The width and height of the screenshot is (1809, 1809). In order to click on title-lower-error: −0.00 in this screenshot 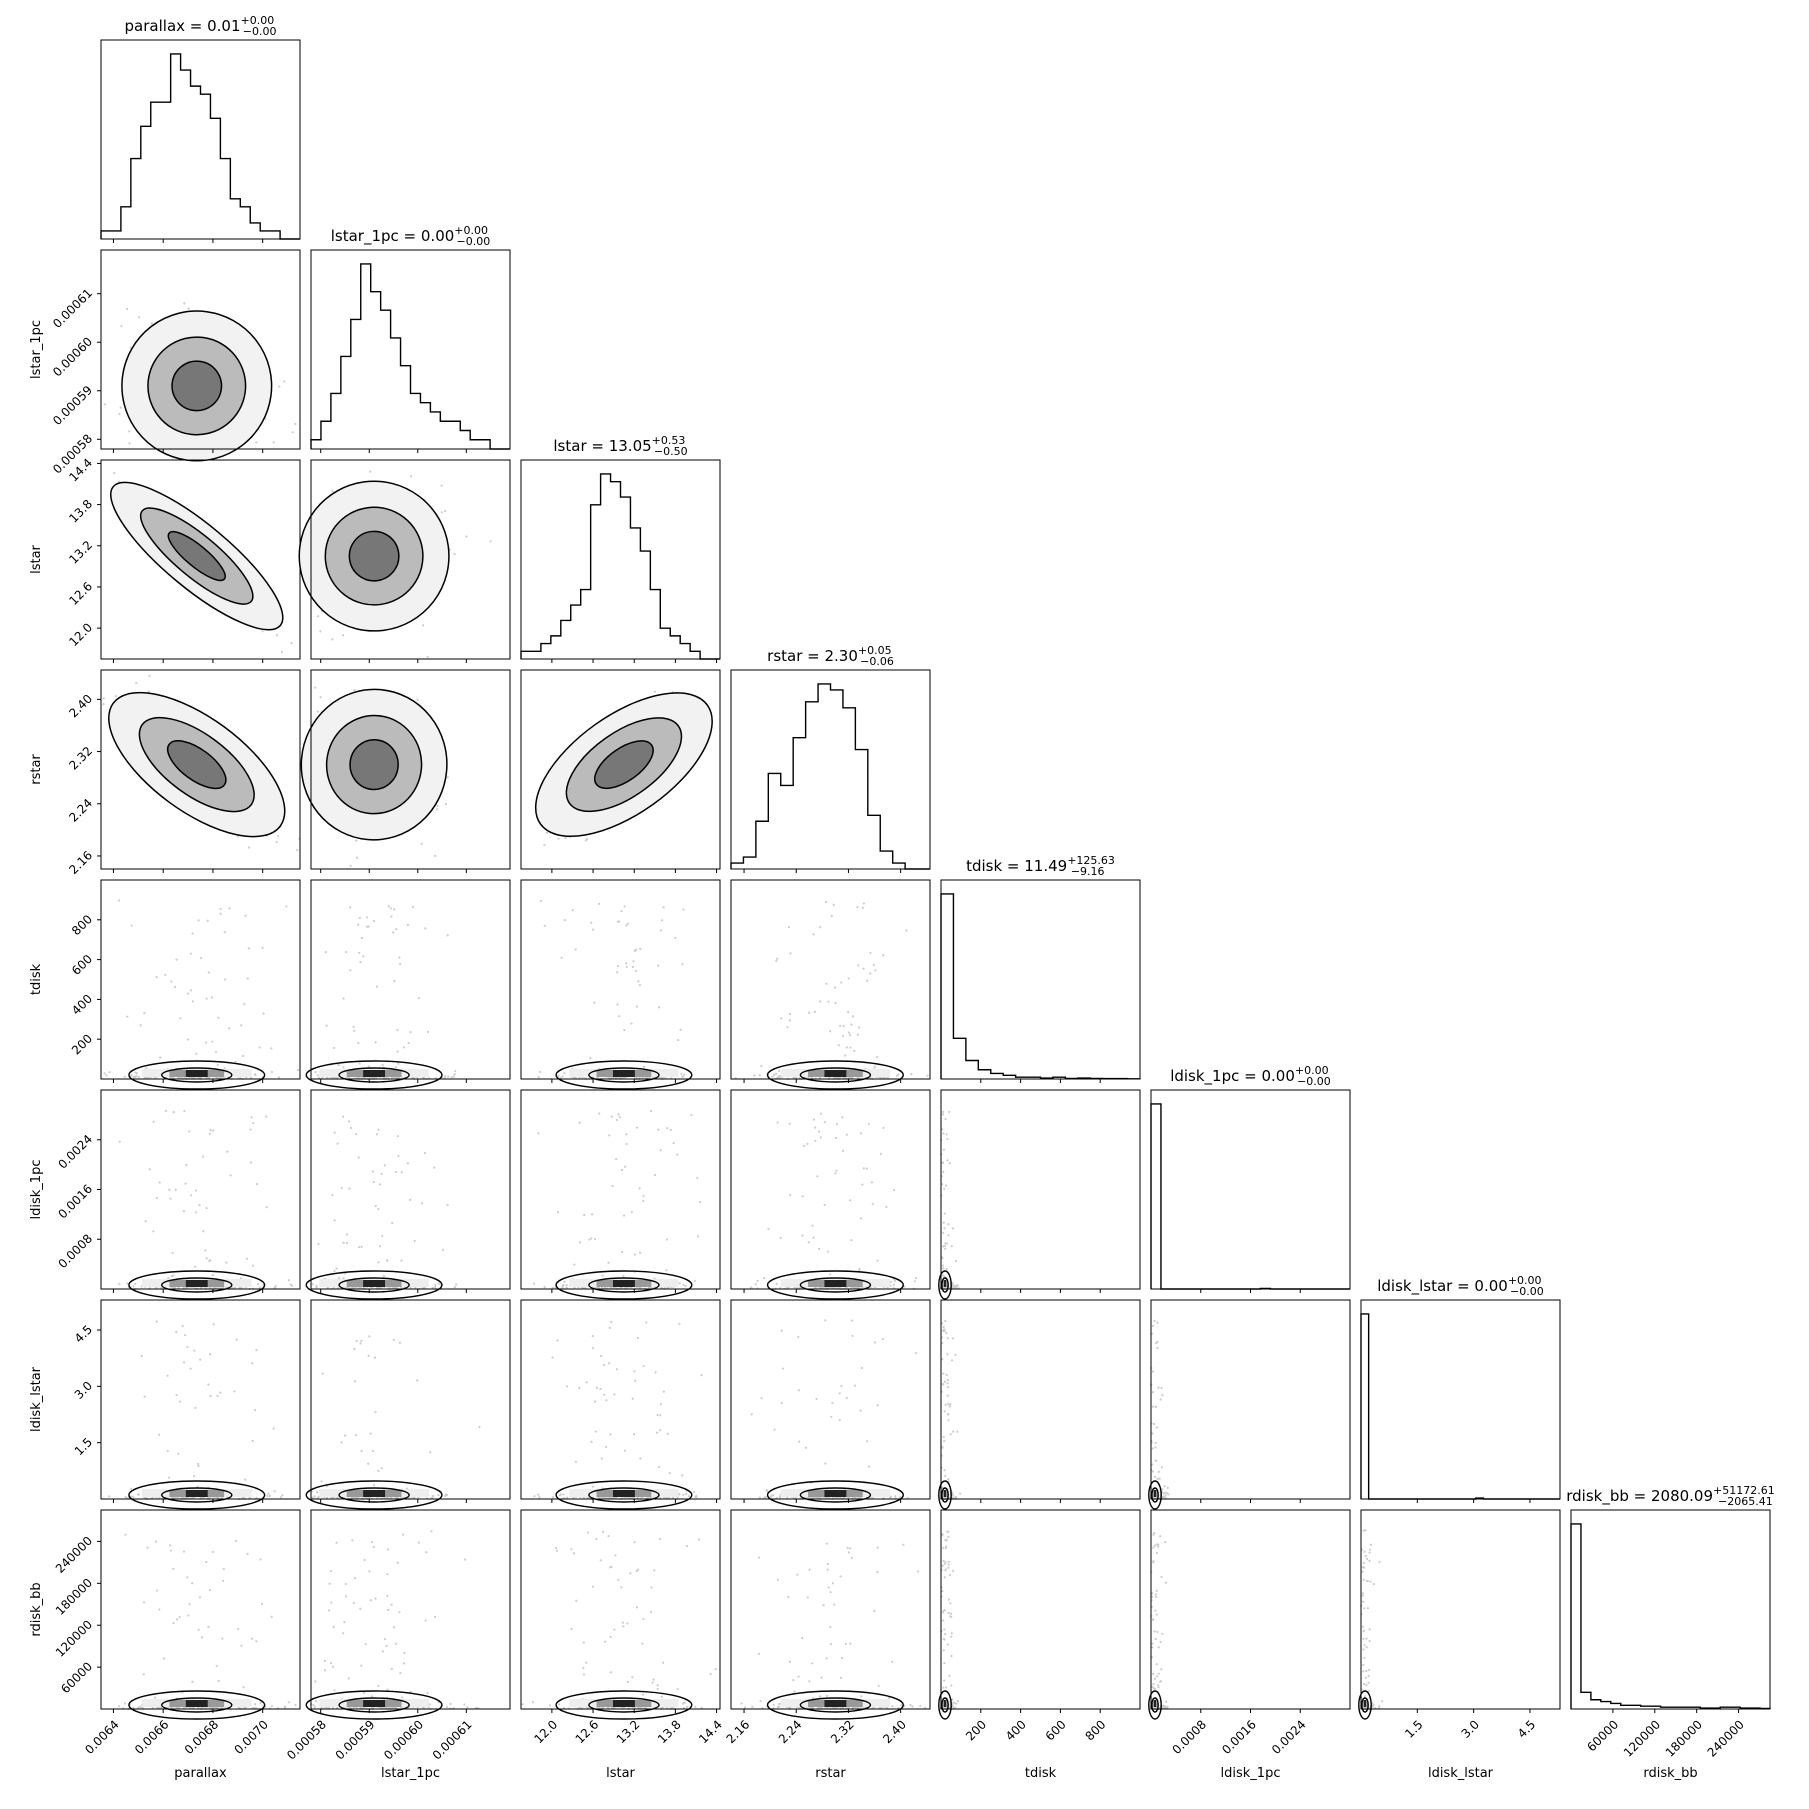, I will do `click(474, 241)`.